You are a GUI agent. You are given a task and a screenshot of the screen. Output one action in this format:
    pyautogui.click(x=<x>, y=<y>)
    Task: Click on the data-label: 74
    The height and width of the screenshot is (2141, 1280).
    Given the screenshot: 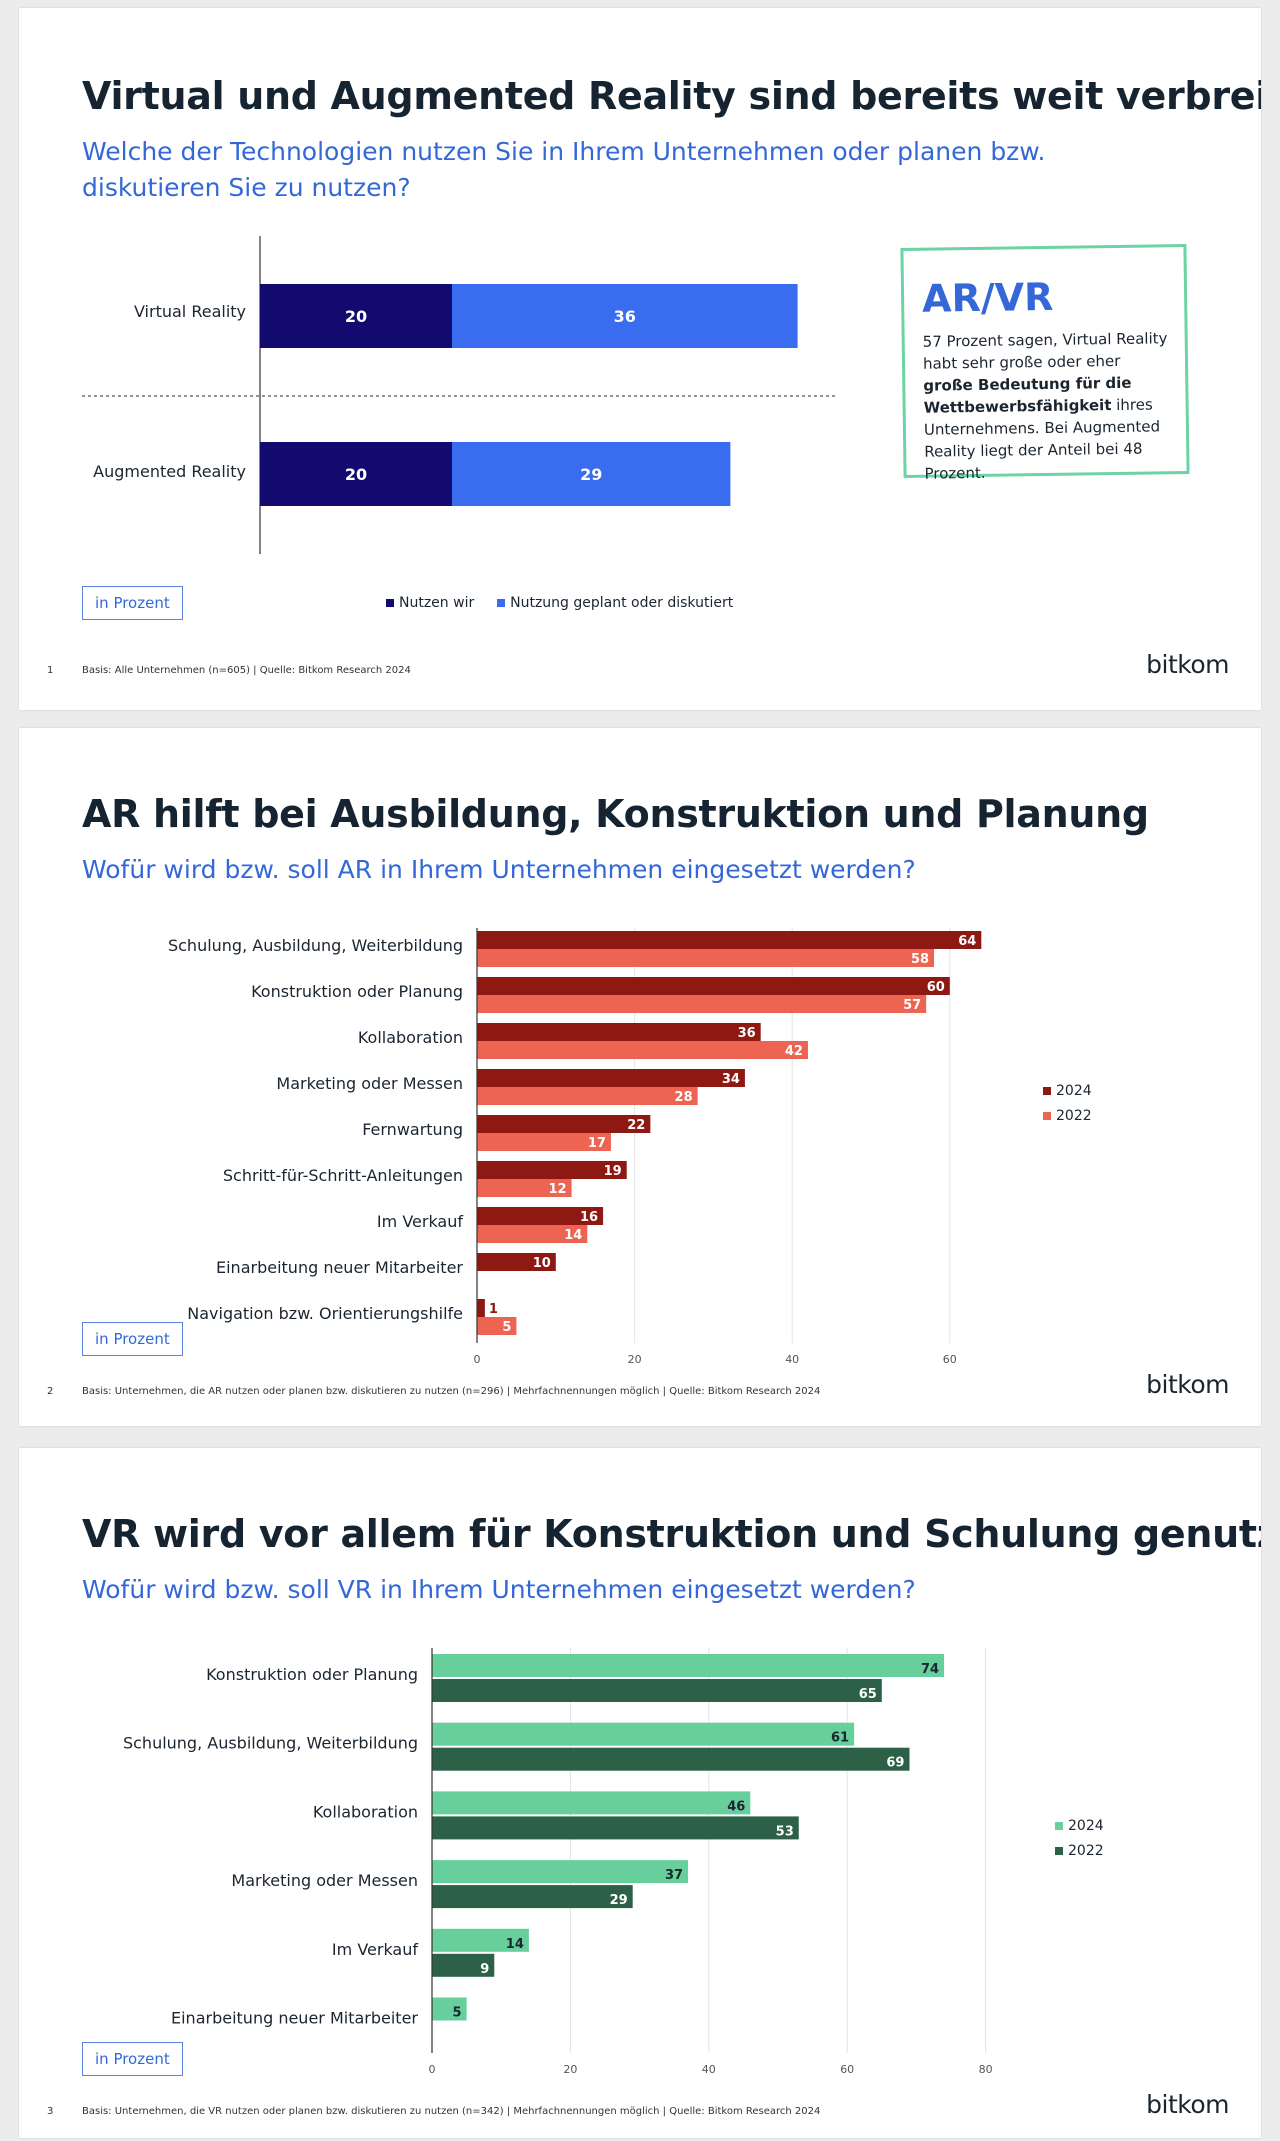 What is the action you would take?
    pyautogui.click(x=930, y=1669)
    